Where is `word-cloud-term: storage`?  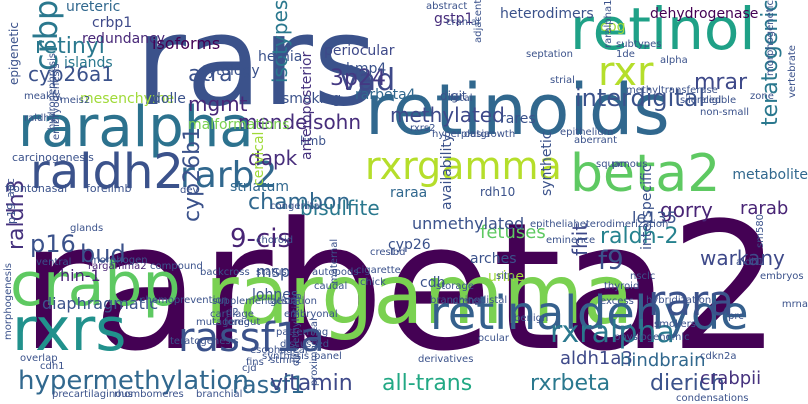 word-cloud-term: storage is located at coordinates (455, 286).